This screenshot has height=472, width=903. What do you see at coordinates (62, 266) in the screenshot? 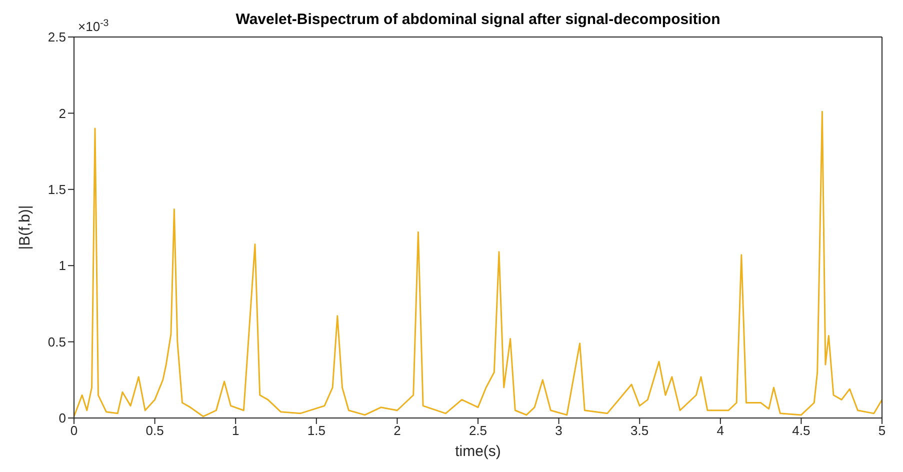
I see `y-tick-label: 1` at bounding box center [62, 266].